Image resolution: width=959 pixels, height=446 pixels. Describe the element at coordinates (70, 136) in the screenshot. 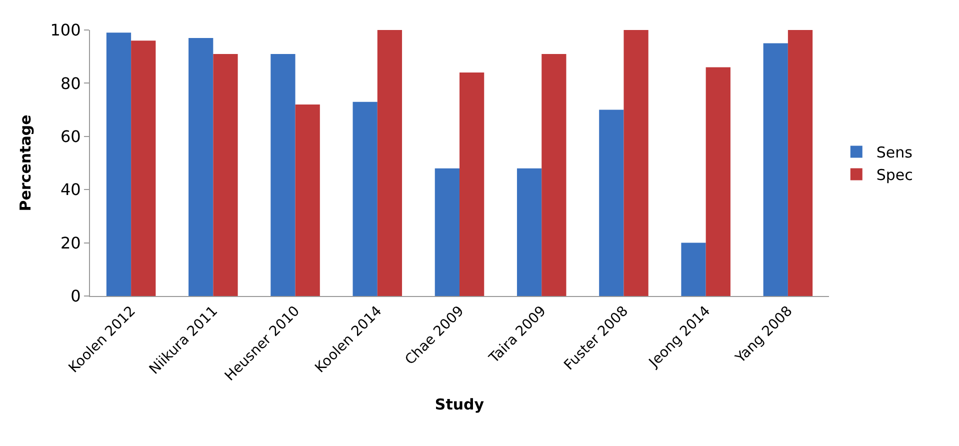

I see `y-tick-label: 60` at that location.